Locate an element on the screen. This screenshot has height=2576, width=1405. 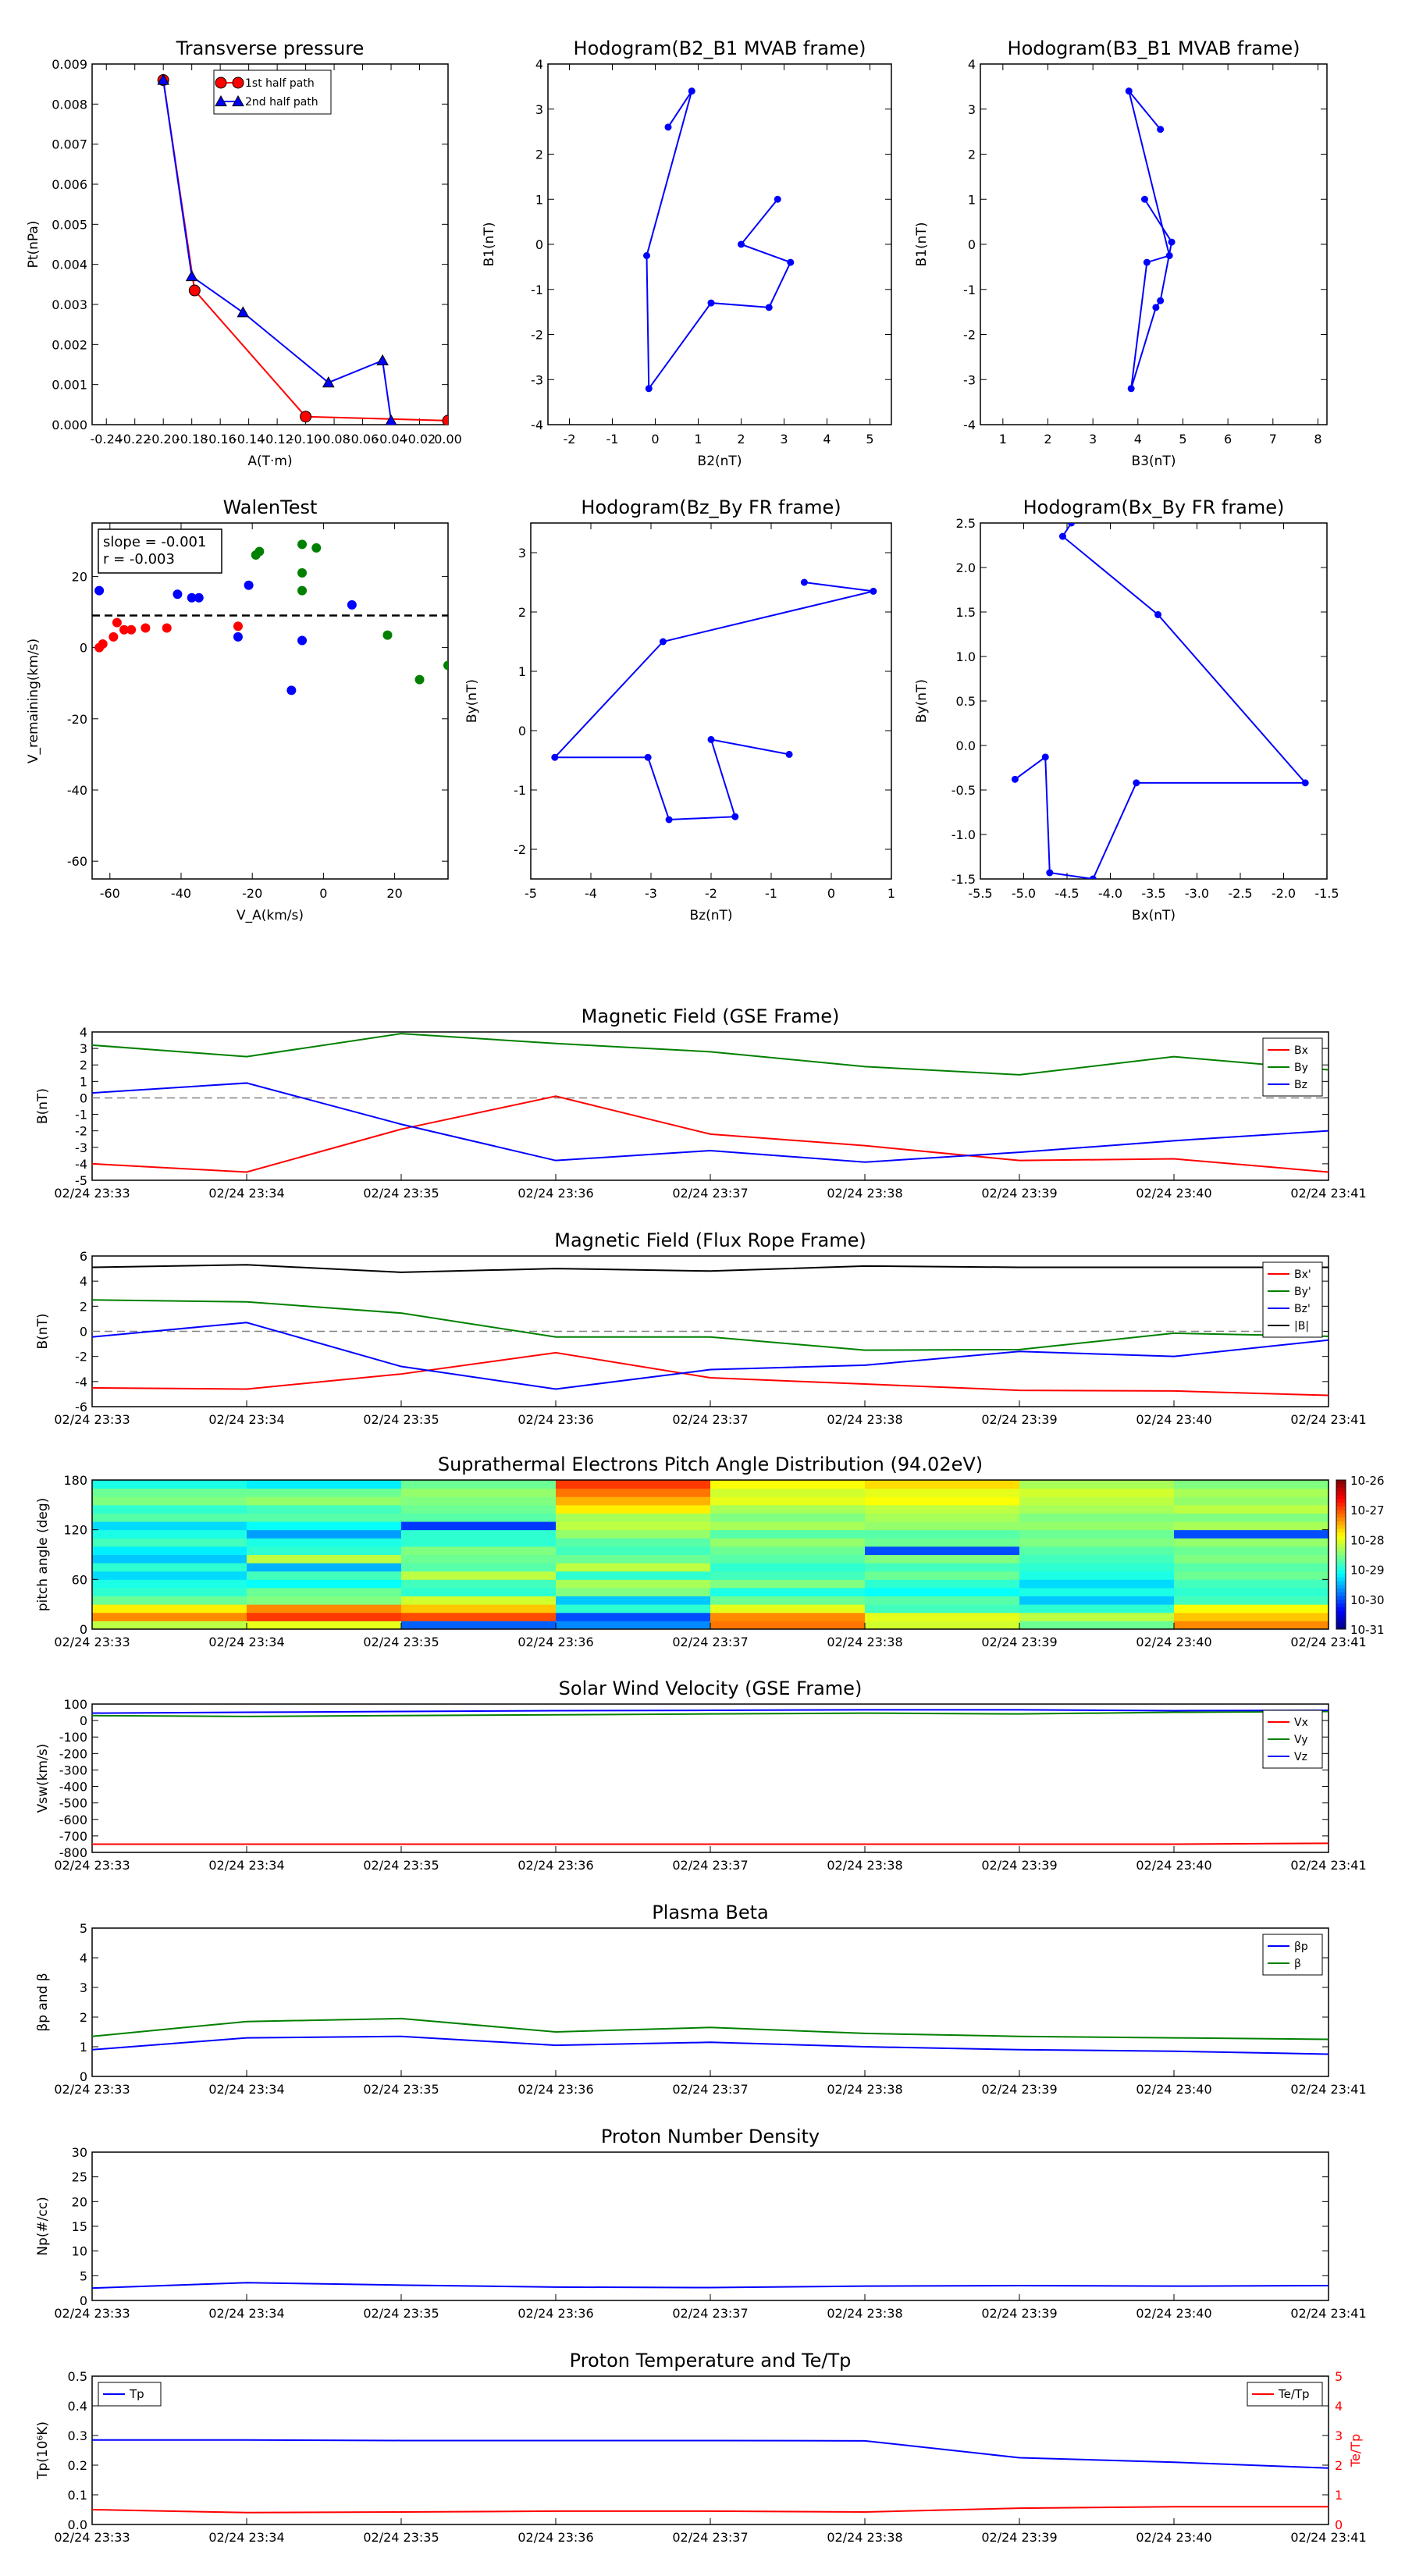
annotation-box is located at coordinates (160, 551).